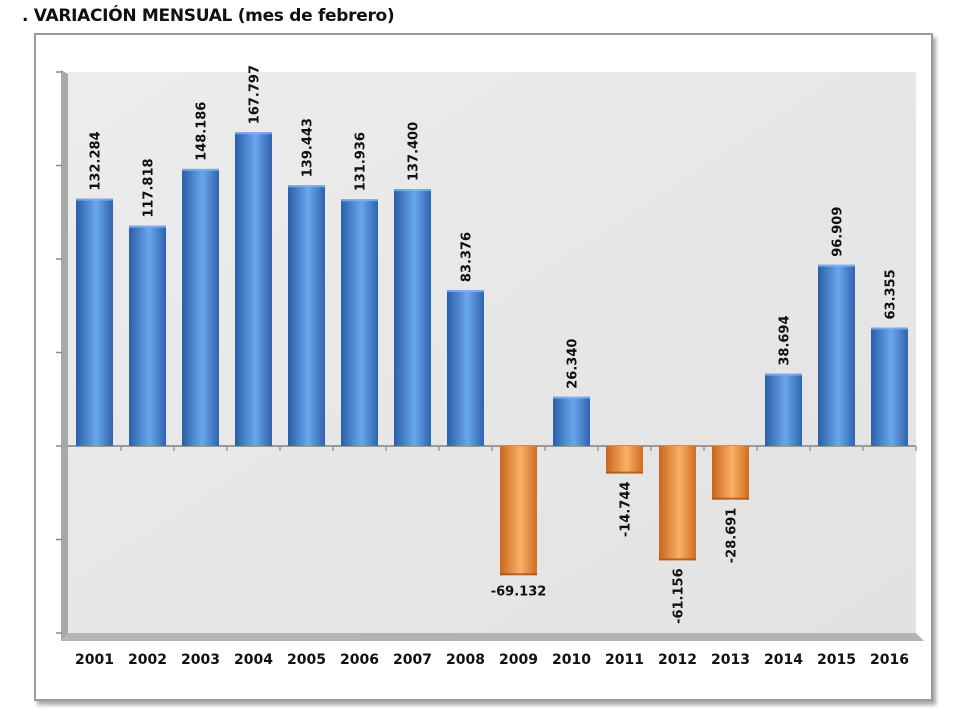  What do you see at coordinates (64, 355) in the screenshot?
I see `left-wall` at bounding box center [64, 355].